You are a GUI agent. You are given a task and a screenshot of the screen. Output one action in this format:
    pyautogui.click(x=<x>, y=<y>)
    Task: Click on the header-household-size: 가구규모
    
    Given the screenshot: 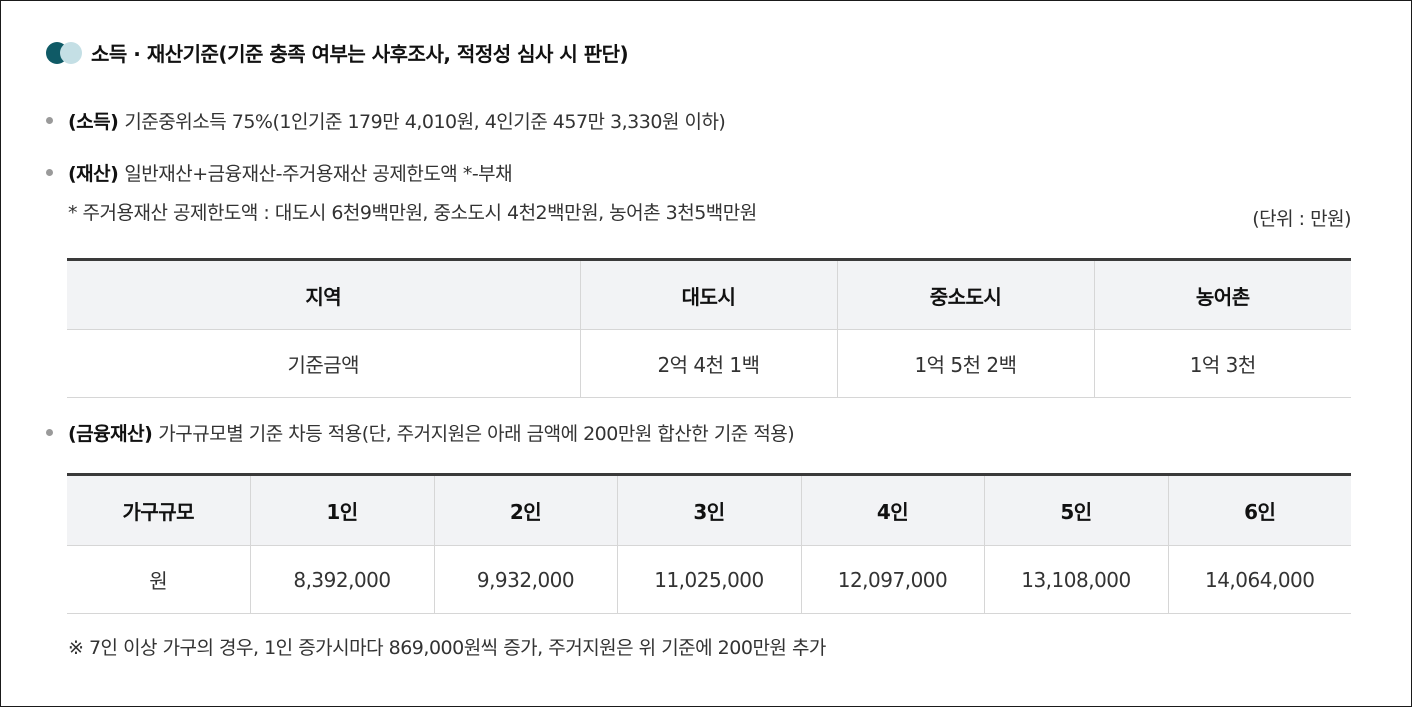 What is the action you would take?
    pyautogui.click(x=158, y=510)
    